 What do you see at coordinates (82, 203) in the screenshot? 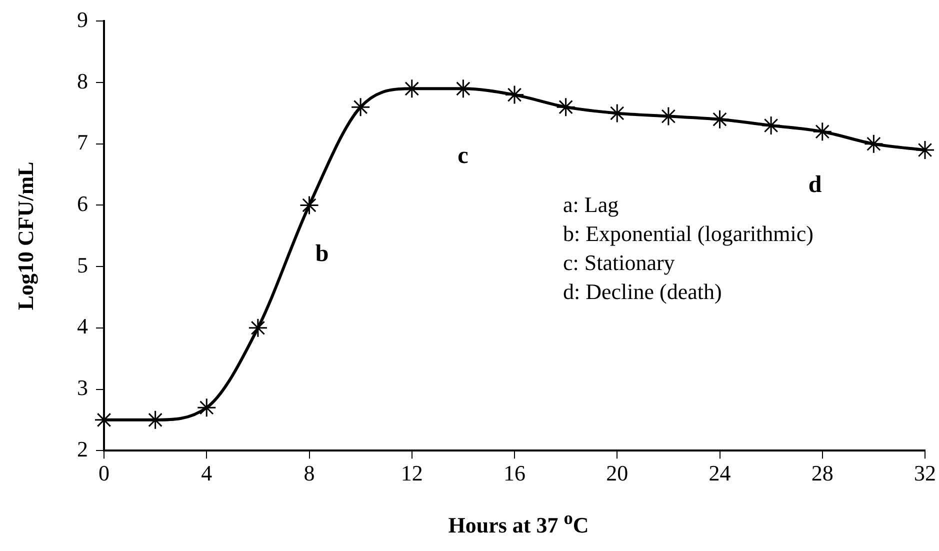
I see `y-tick-label: 6` at bounding box center [82, 203].